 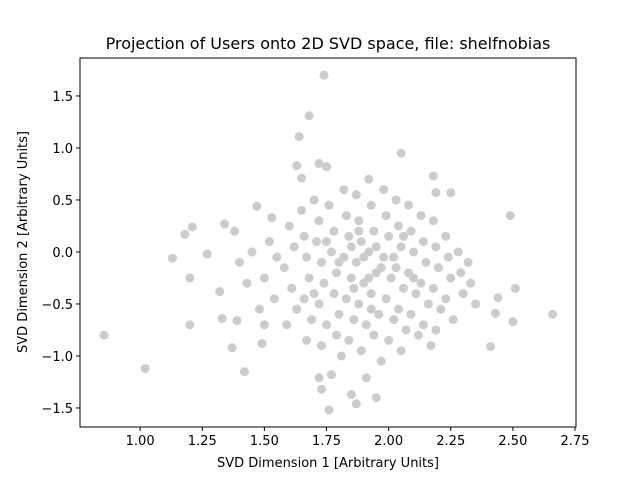 I want to click on x-tick-label: 1.75, so click(x=326, y=441).